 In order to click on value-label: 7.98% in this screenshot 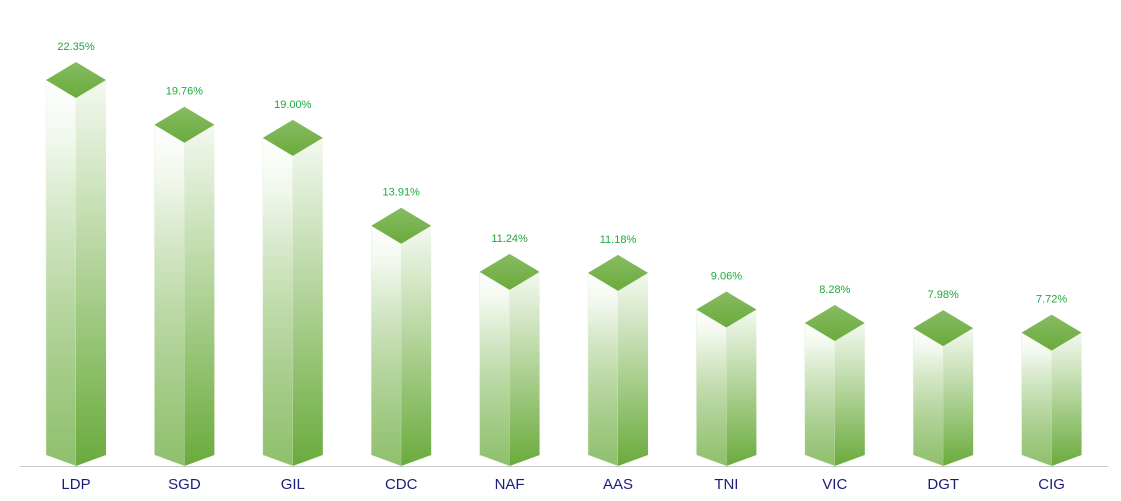, I will do `click(943, 295)`.